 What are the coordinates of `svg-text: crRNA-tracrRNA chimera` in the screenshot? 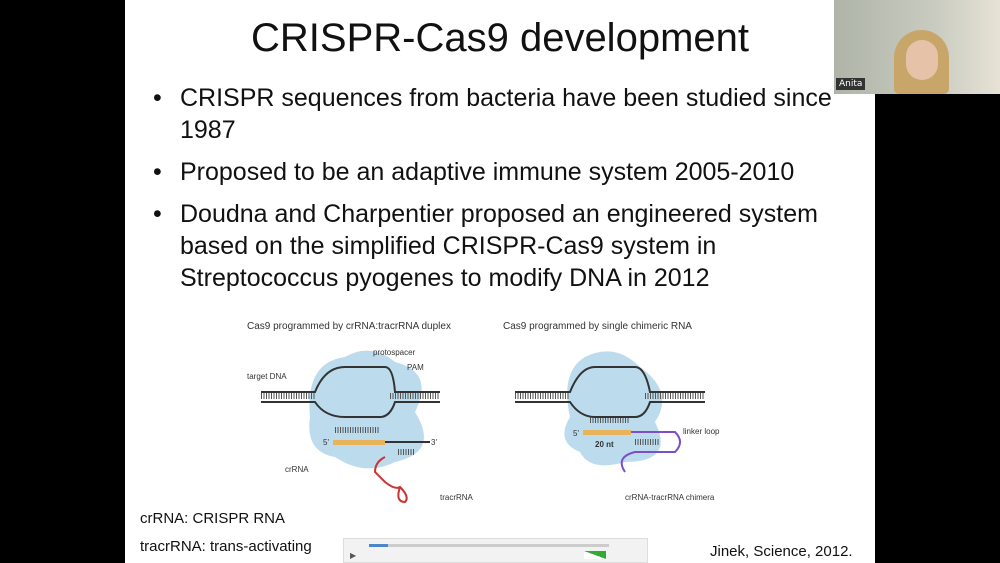 It's located at (670, 497).